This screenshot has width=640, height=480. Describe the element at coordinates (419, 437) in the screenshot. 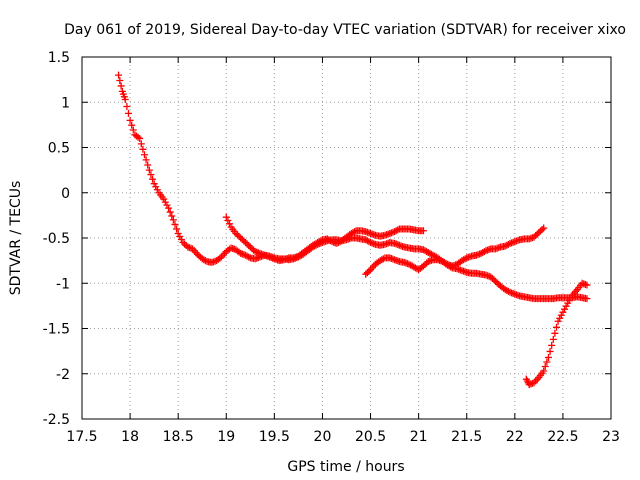

I see `x-tick-label: 21` at that location.